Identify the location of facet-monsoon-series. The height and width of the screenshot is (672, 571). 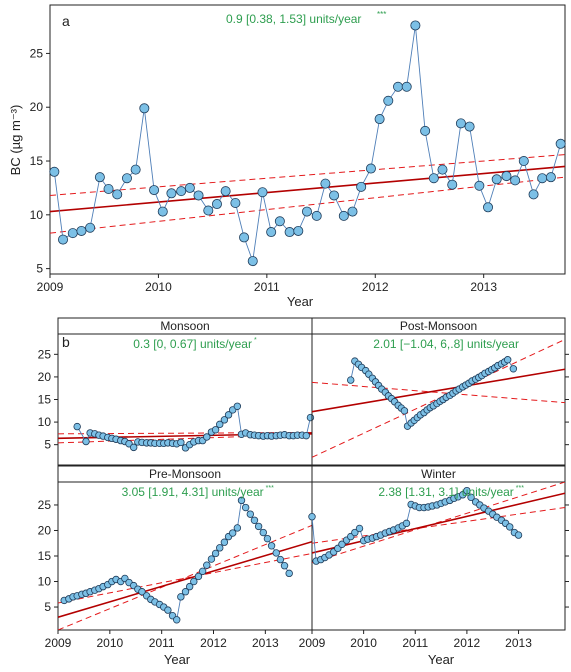
(194, 427).